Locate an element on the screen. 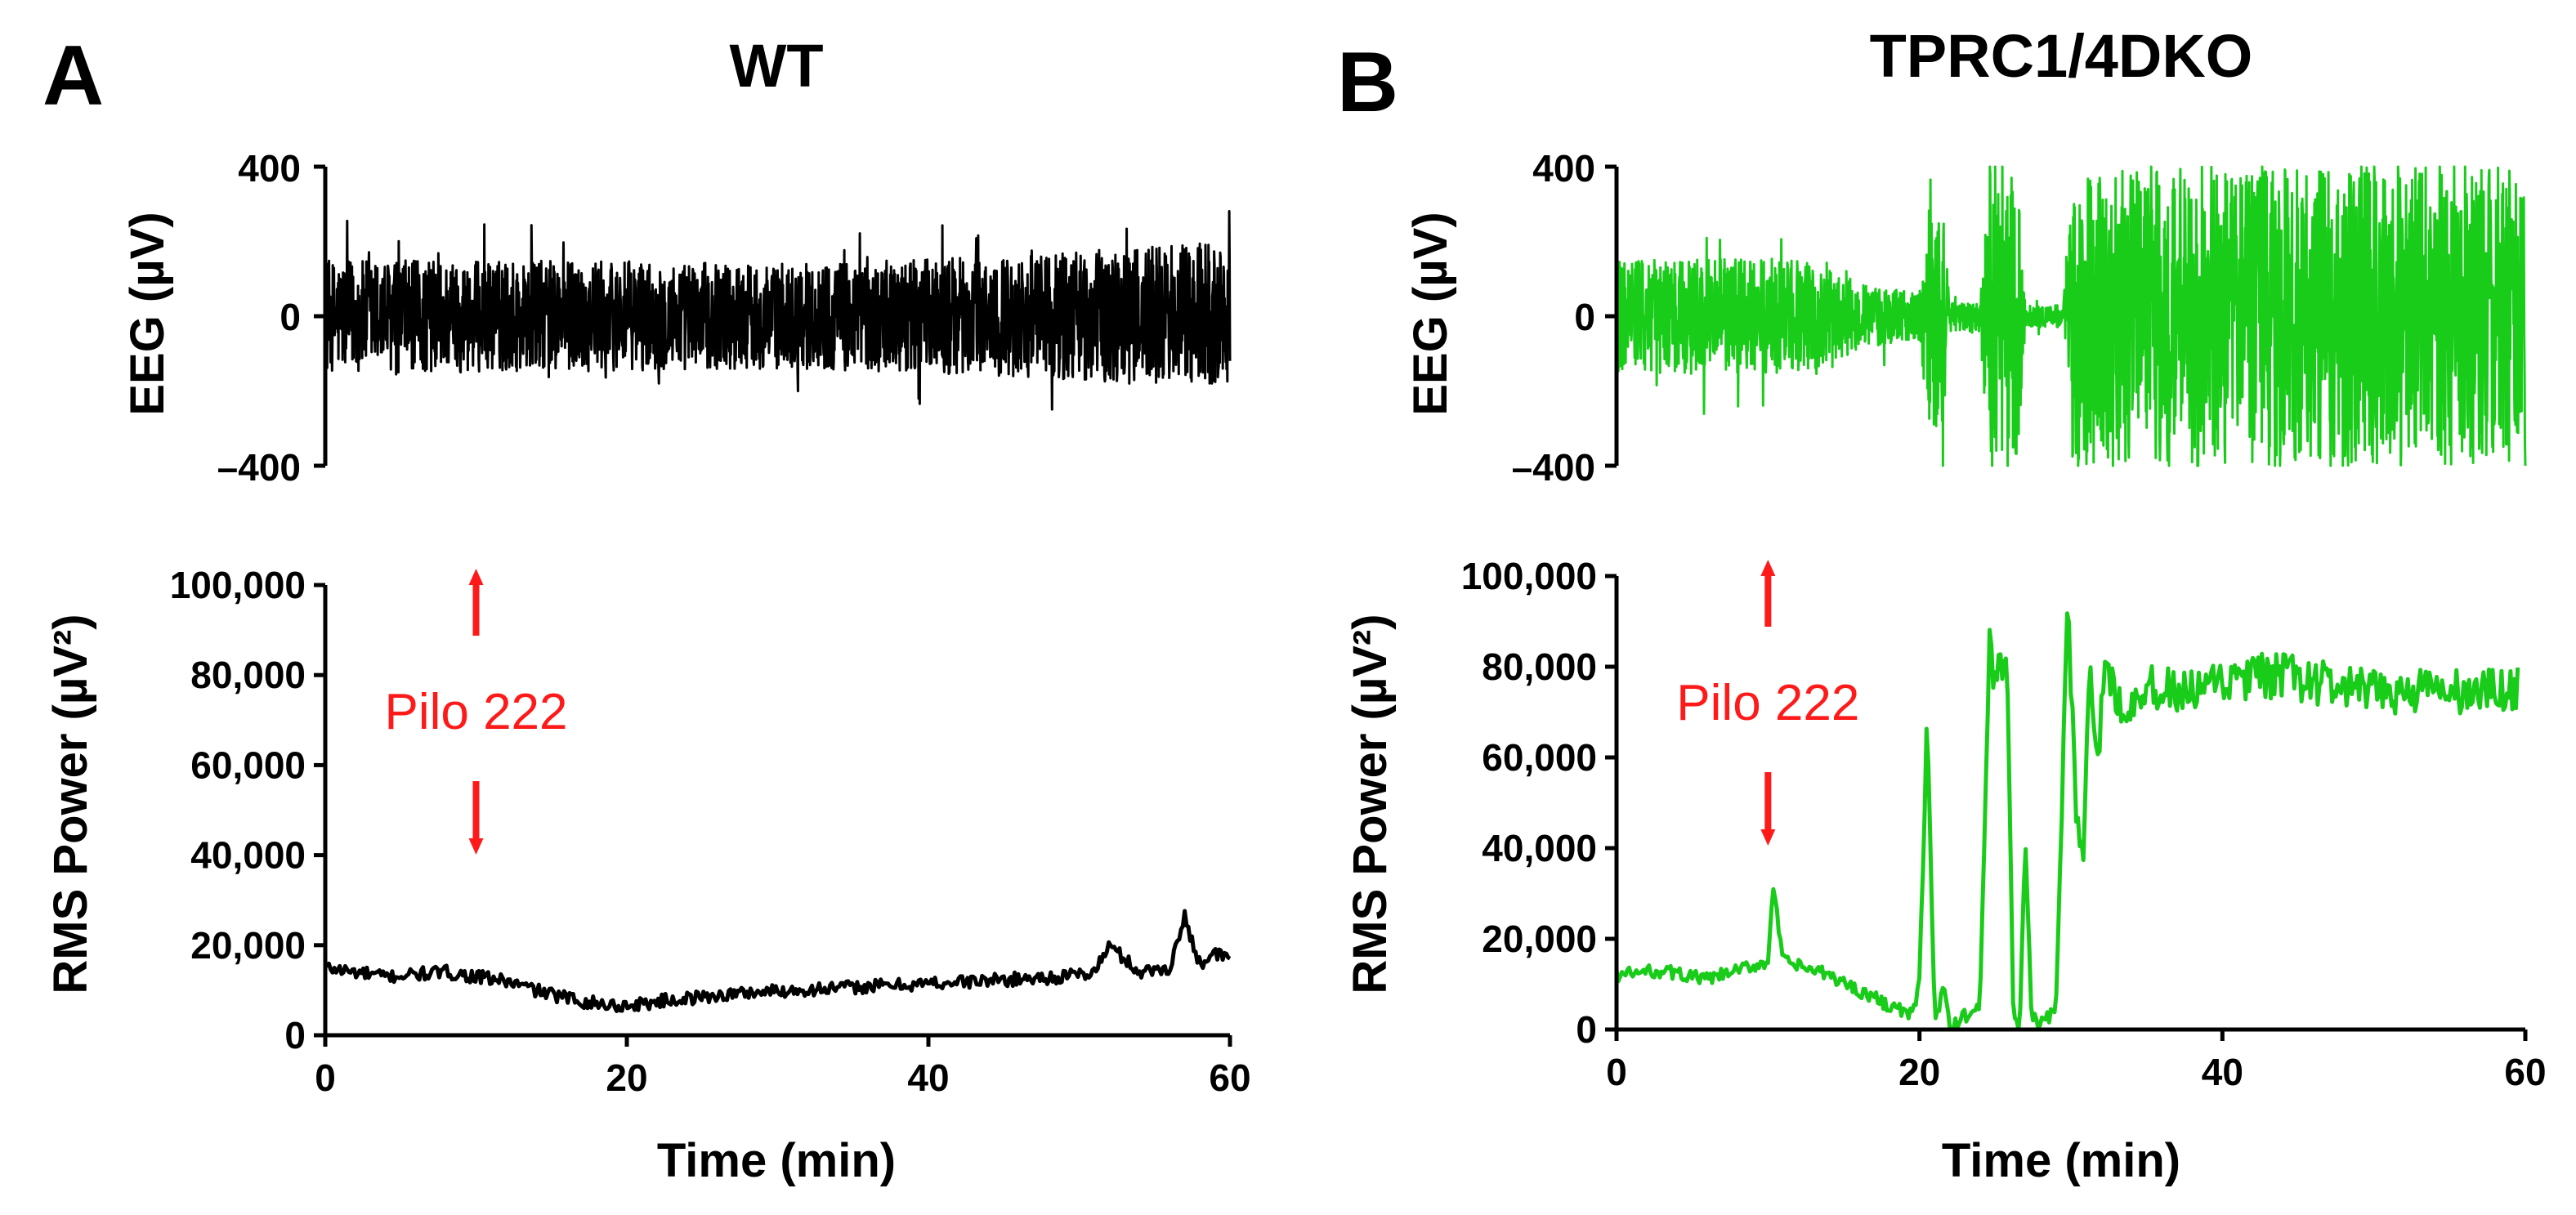  dko-rms-xtick-label: 60 is located at coordinates (2525, 1072).